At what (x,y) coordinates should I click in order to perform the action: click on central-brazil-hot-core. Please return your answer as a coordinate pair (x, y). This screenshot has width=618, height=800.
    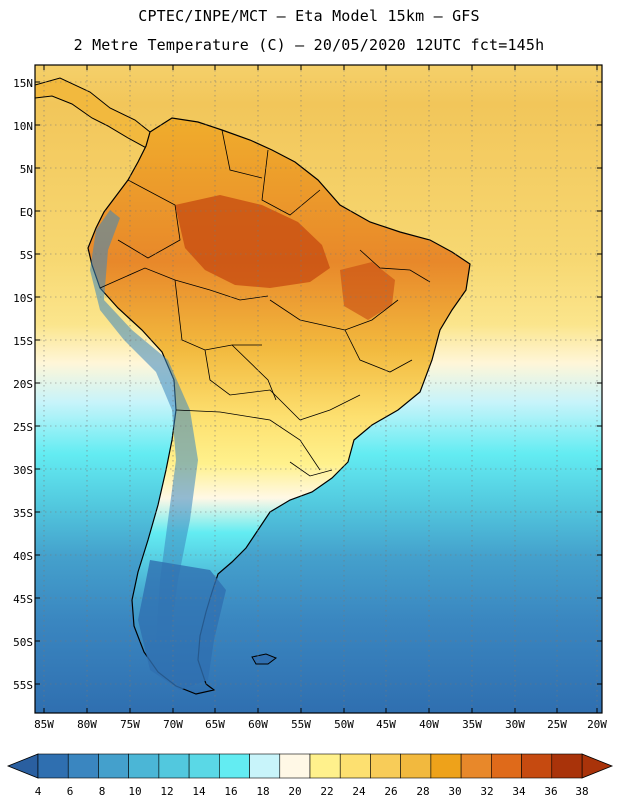
    Looking at the image, I should click on (367, 291).